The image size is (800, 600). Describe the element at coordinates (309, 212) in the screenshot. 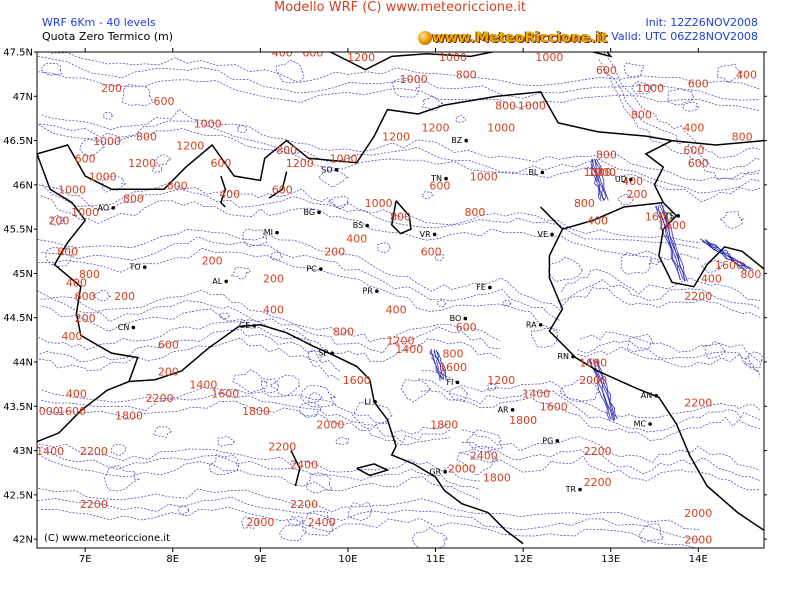

I see `city-label: BG` at that location.